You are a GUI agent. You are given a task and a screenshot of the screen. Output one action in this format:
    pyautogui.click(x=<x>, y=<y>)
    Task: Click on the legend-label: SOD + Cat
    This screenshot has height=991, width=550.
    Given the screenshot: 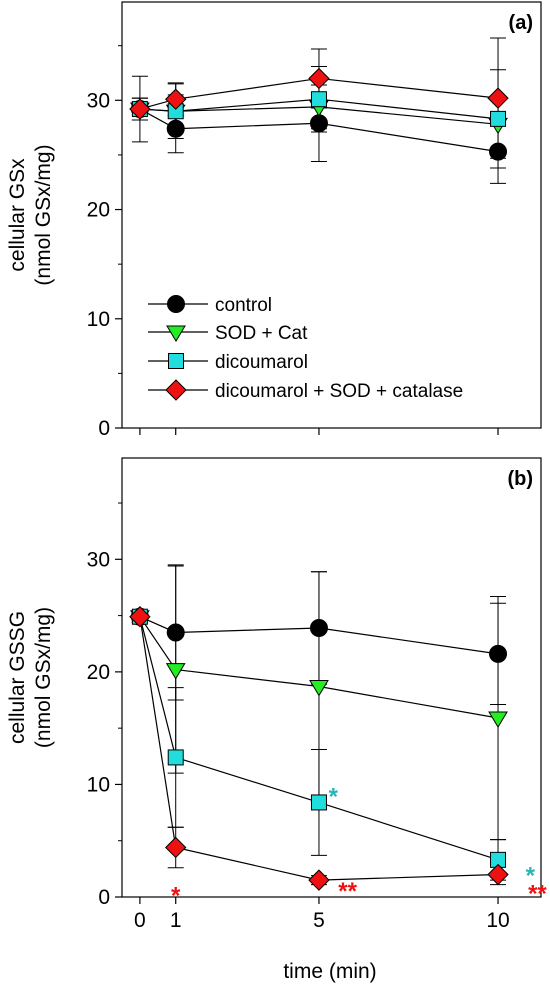 What is the action you would take?
    pyautogui.click(x=261, y=333)
    